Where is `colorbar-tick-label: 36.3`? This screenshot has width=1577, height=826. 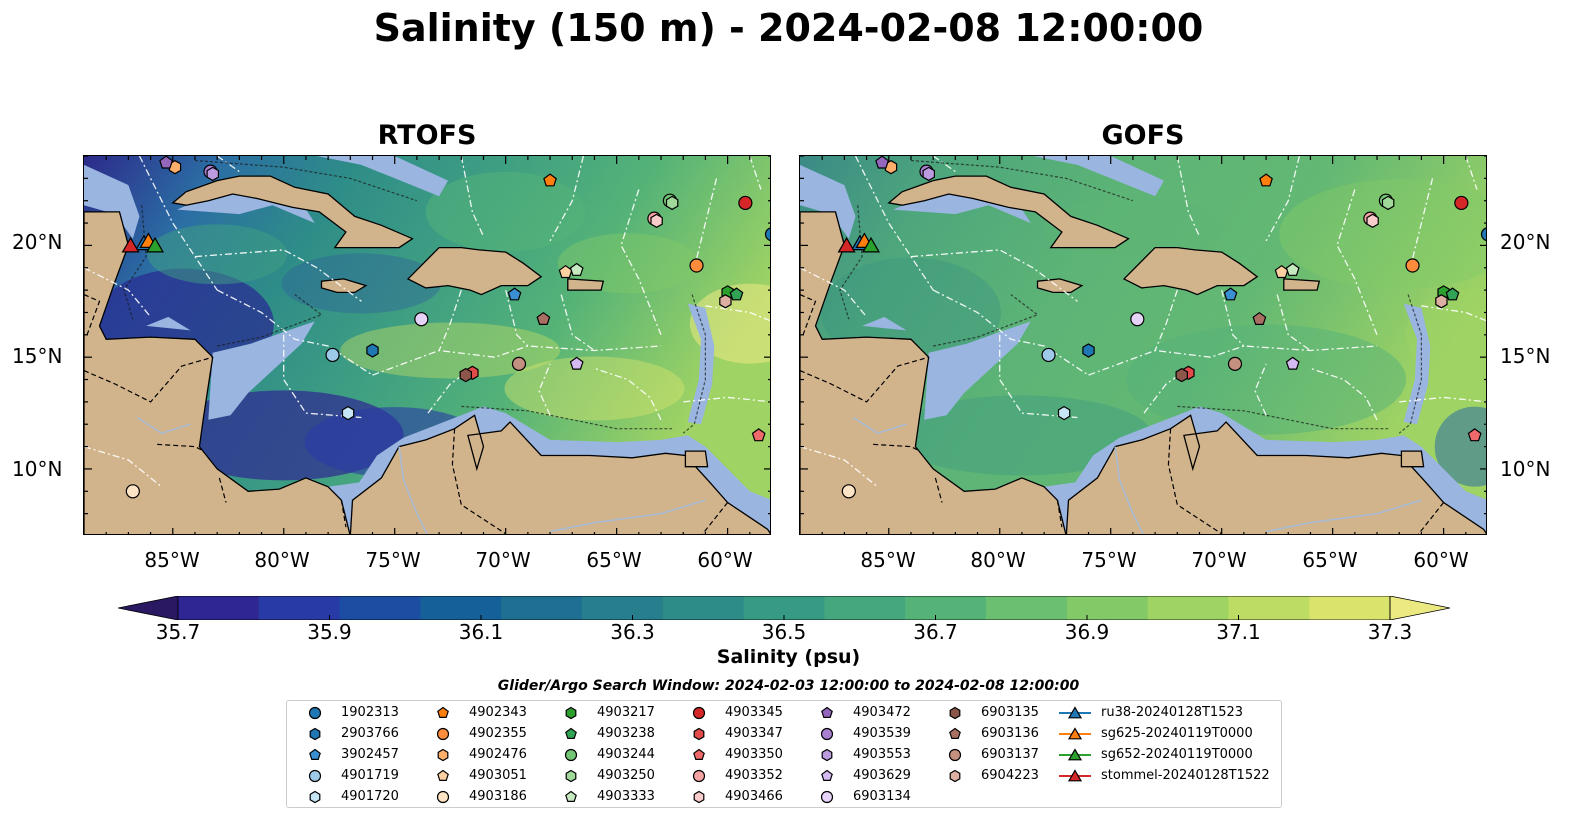 colorbar-tick-label: 36.3 is located at coordinates (632, 632).